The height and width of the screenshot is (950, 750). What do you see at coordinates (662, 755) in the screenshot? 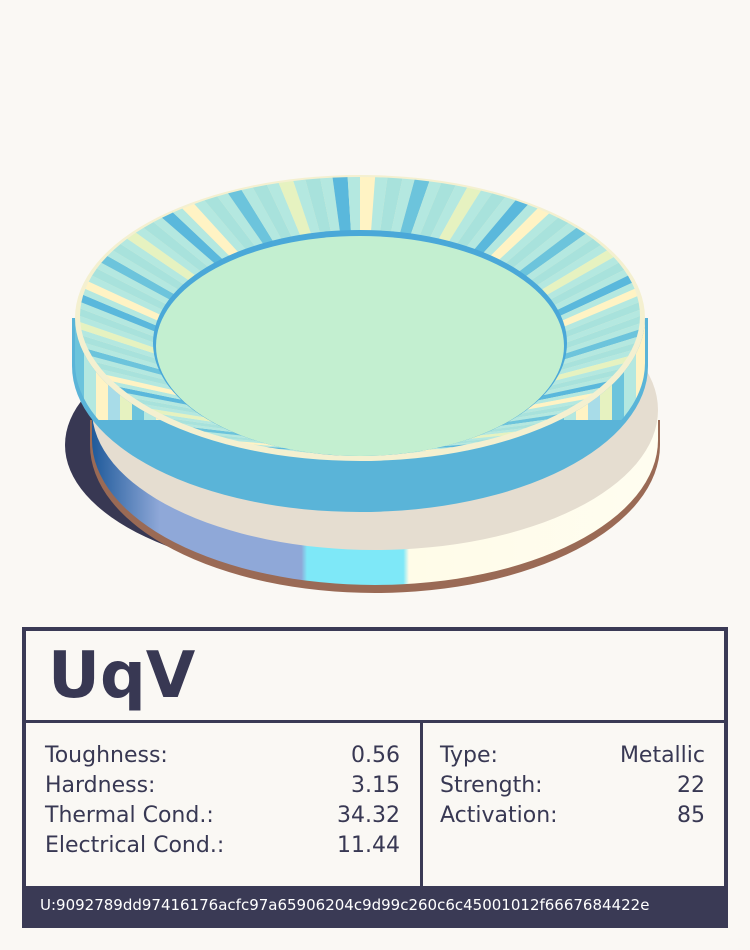
I see `value: Metallic` at bounding box center [662, 755].